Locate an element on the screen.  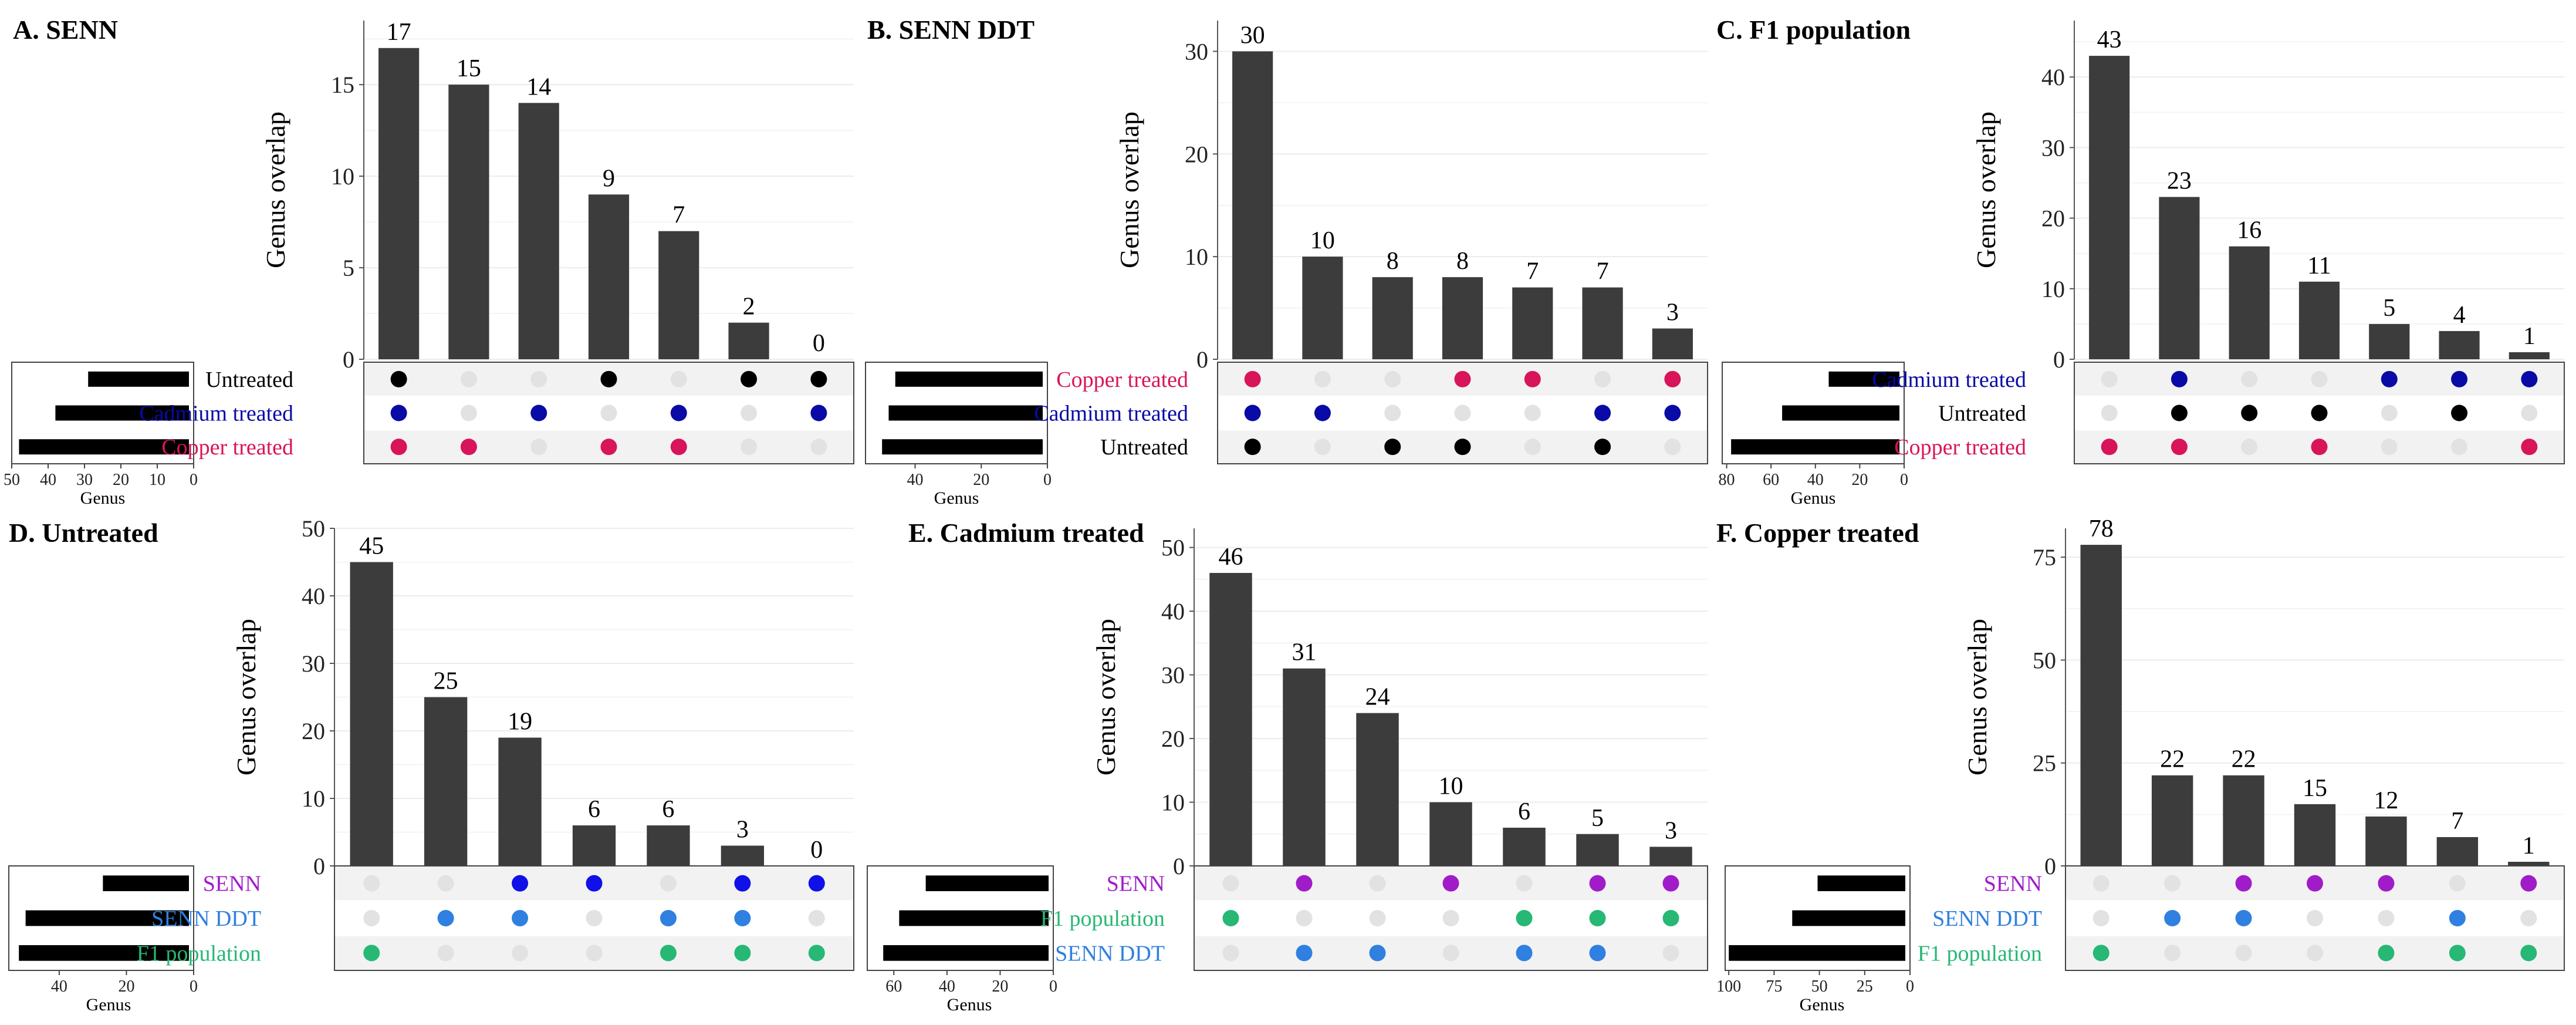
bar-value-label: 14 is located at coordinates (538, 86).